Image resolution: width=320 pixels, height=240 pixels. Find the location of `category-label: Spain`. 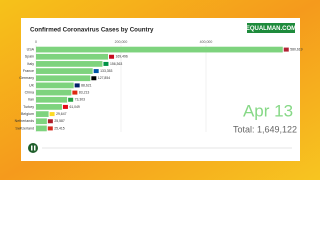

category-label: Spain is located at coordinates (29, 57).